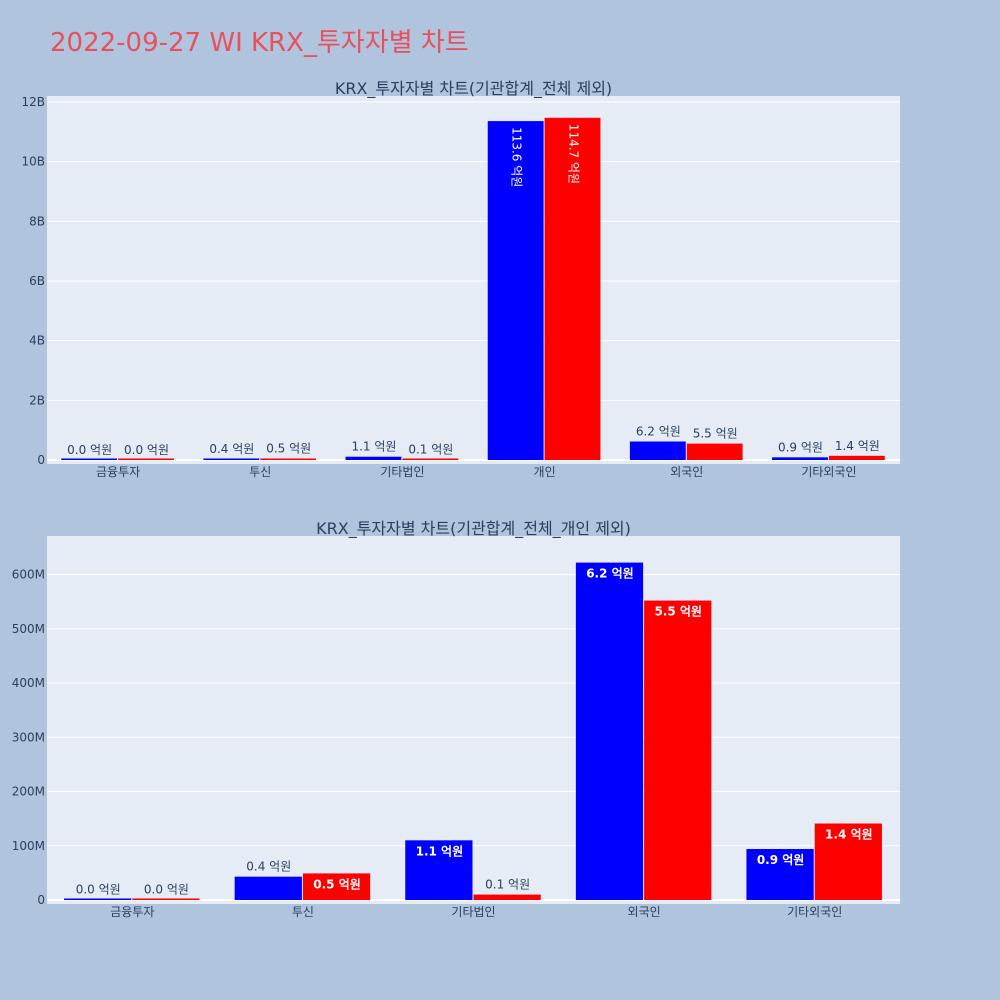 The width and height of the screenshot is (1000, 1000). Describe the element at coordinates (28, 683) in the screenshot. I see `y-tick-label: 400M` at that location.